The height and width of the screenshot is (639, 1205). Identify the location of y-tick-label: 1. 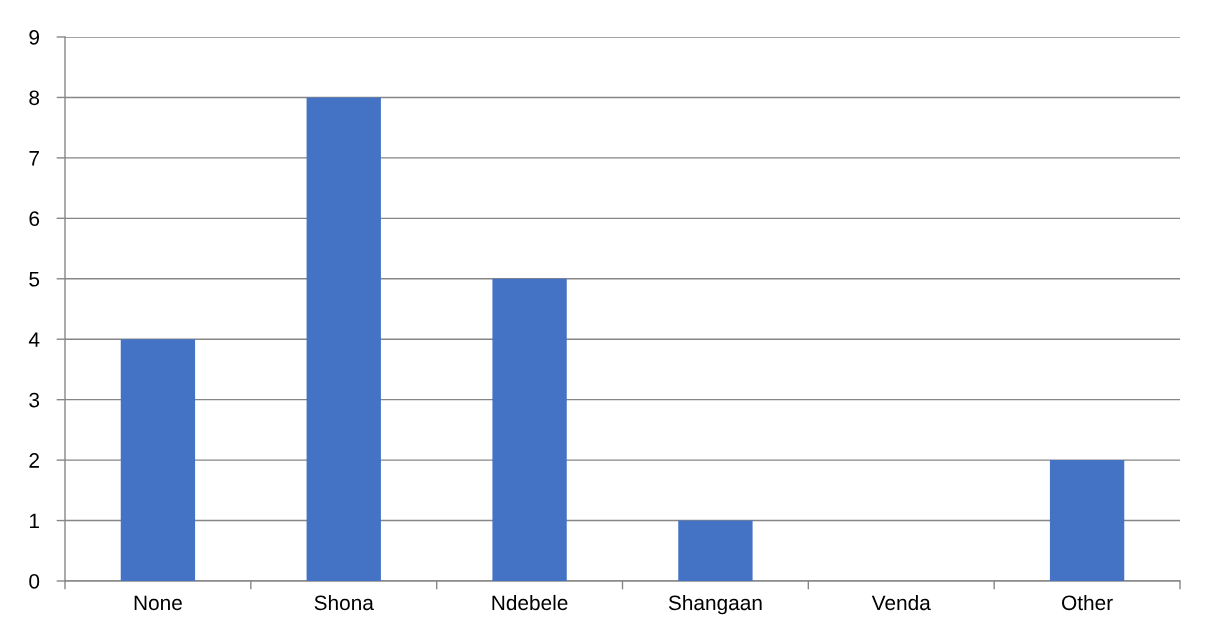
(34, 521).